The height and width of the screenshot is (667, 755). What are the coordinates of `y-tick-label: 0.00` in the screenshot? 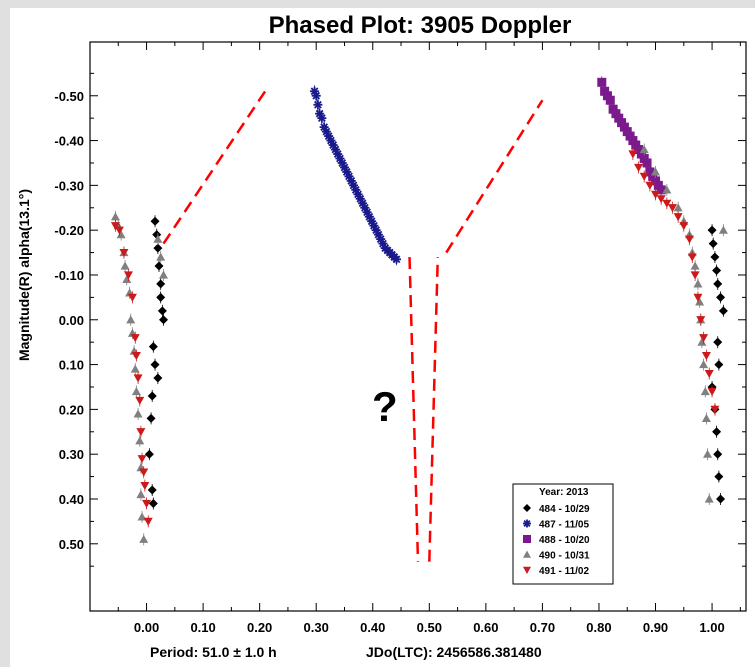 It's located at (71, 320).